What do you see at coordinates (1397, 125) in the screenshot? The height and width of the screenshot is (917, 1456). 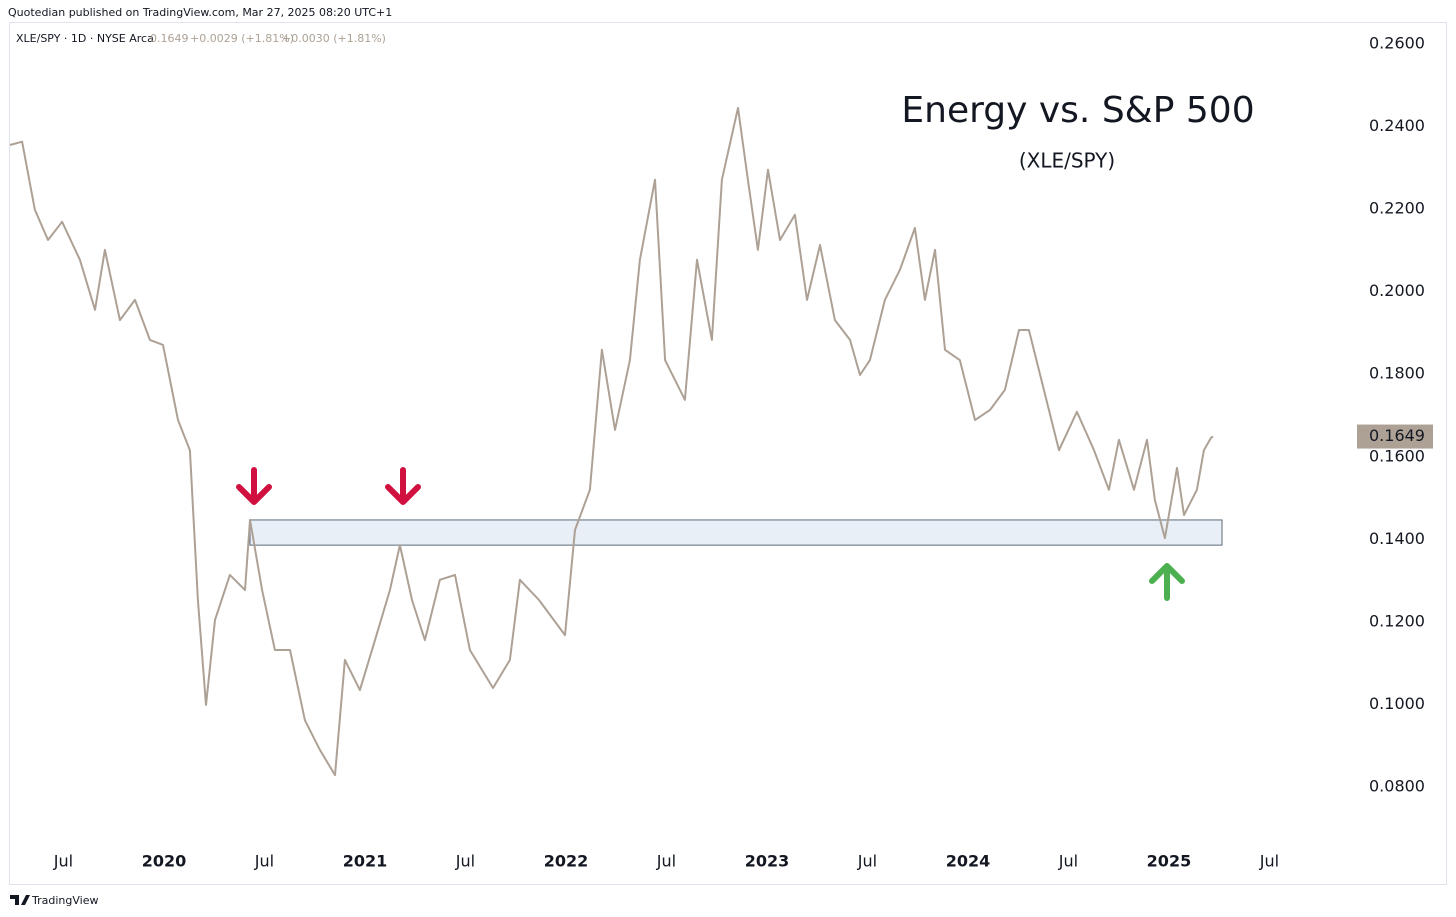 I see `y-tick-label: 0.2400` at bounding box center [1397, 125].